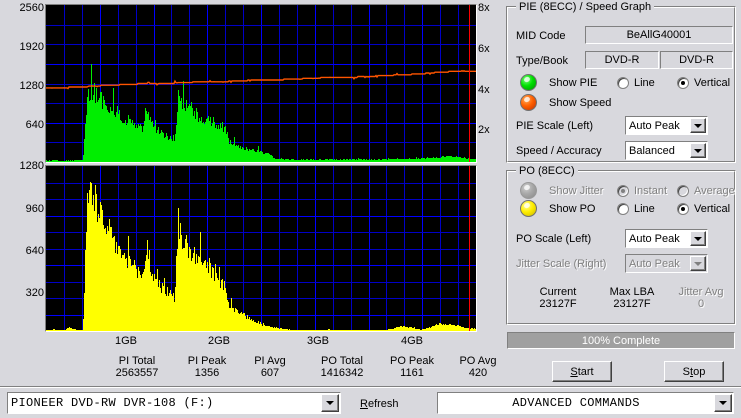 The width and height of the screenshot is (741, 418). I want to click on show-pie-led, so click(528, 82).